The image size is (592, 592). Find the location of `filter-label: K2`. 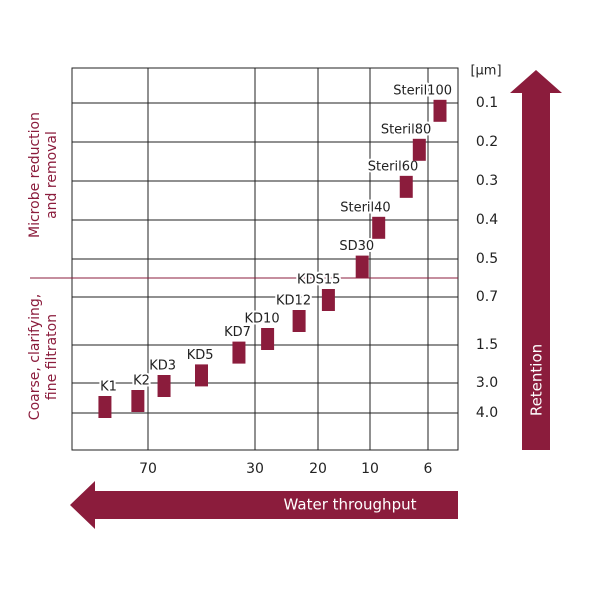

filter-label: K2 is located at coordinates (141, 381).